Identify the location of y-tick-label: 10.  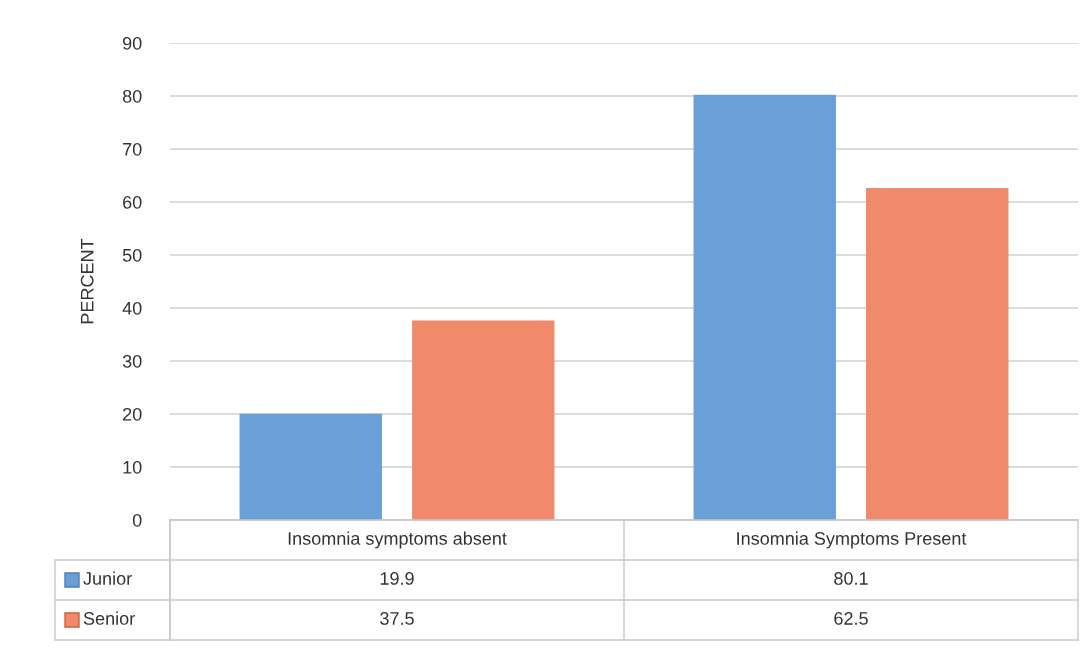
(132, 467).